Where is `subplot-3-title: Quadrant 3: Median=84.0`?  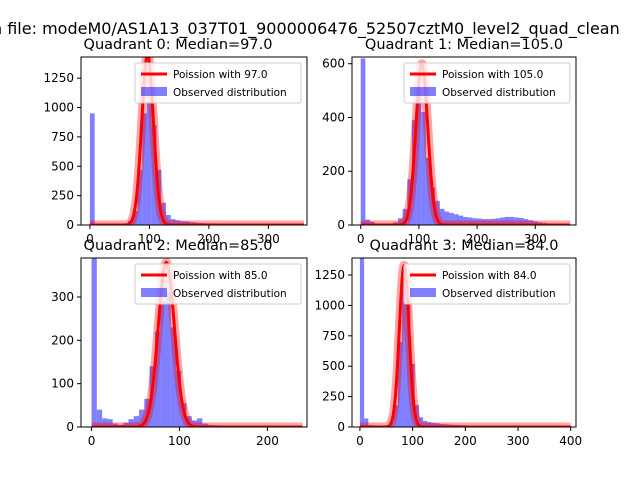
subplot-3-title: Quadrant 3: Median=84.0 is located at coordinates (464, 246).